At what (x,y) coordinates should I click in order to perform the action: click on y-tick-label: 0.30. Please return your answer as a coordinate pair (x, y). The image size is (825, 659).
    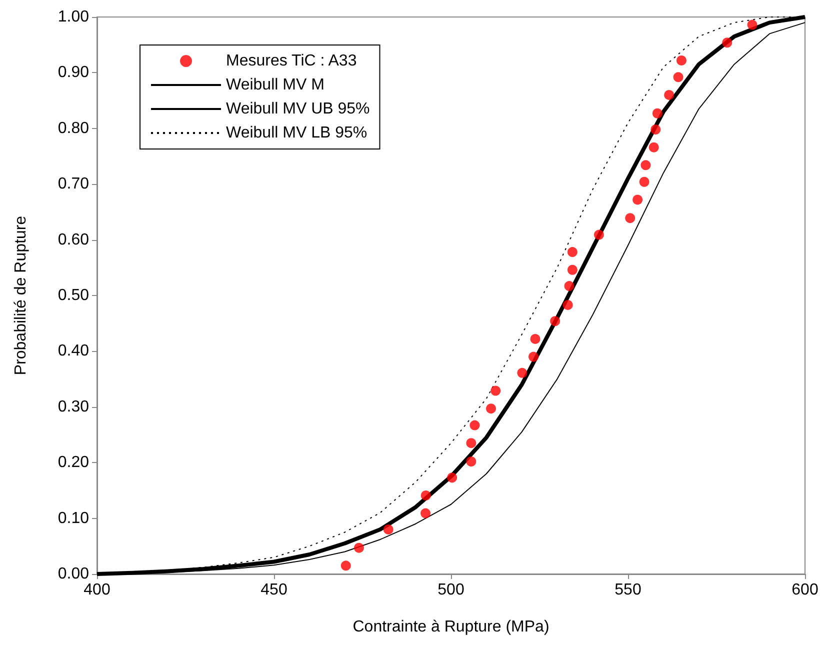
    Looking at the image, I should click on (74, 407).